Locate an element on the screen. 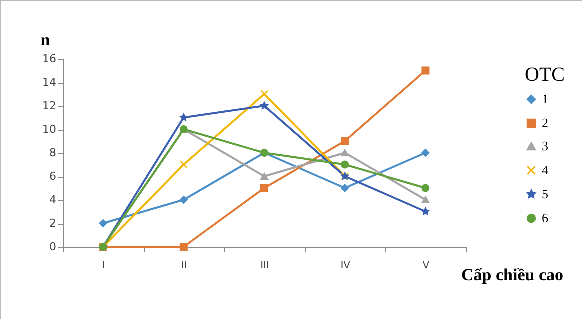  y-tick-label: 6 is located at coordinates (53, 176).